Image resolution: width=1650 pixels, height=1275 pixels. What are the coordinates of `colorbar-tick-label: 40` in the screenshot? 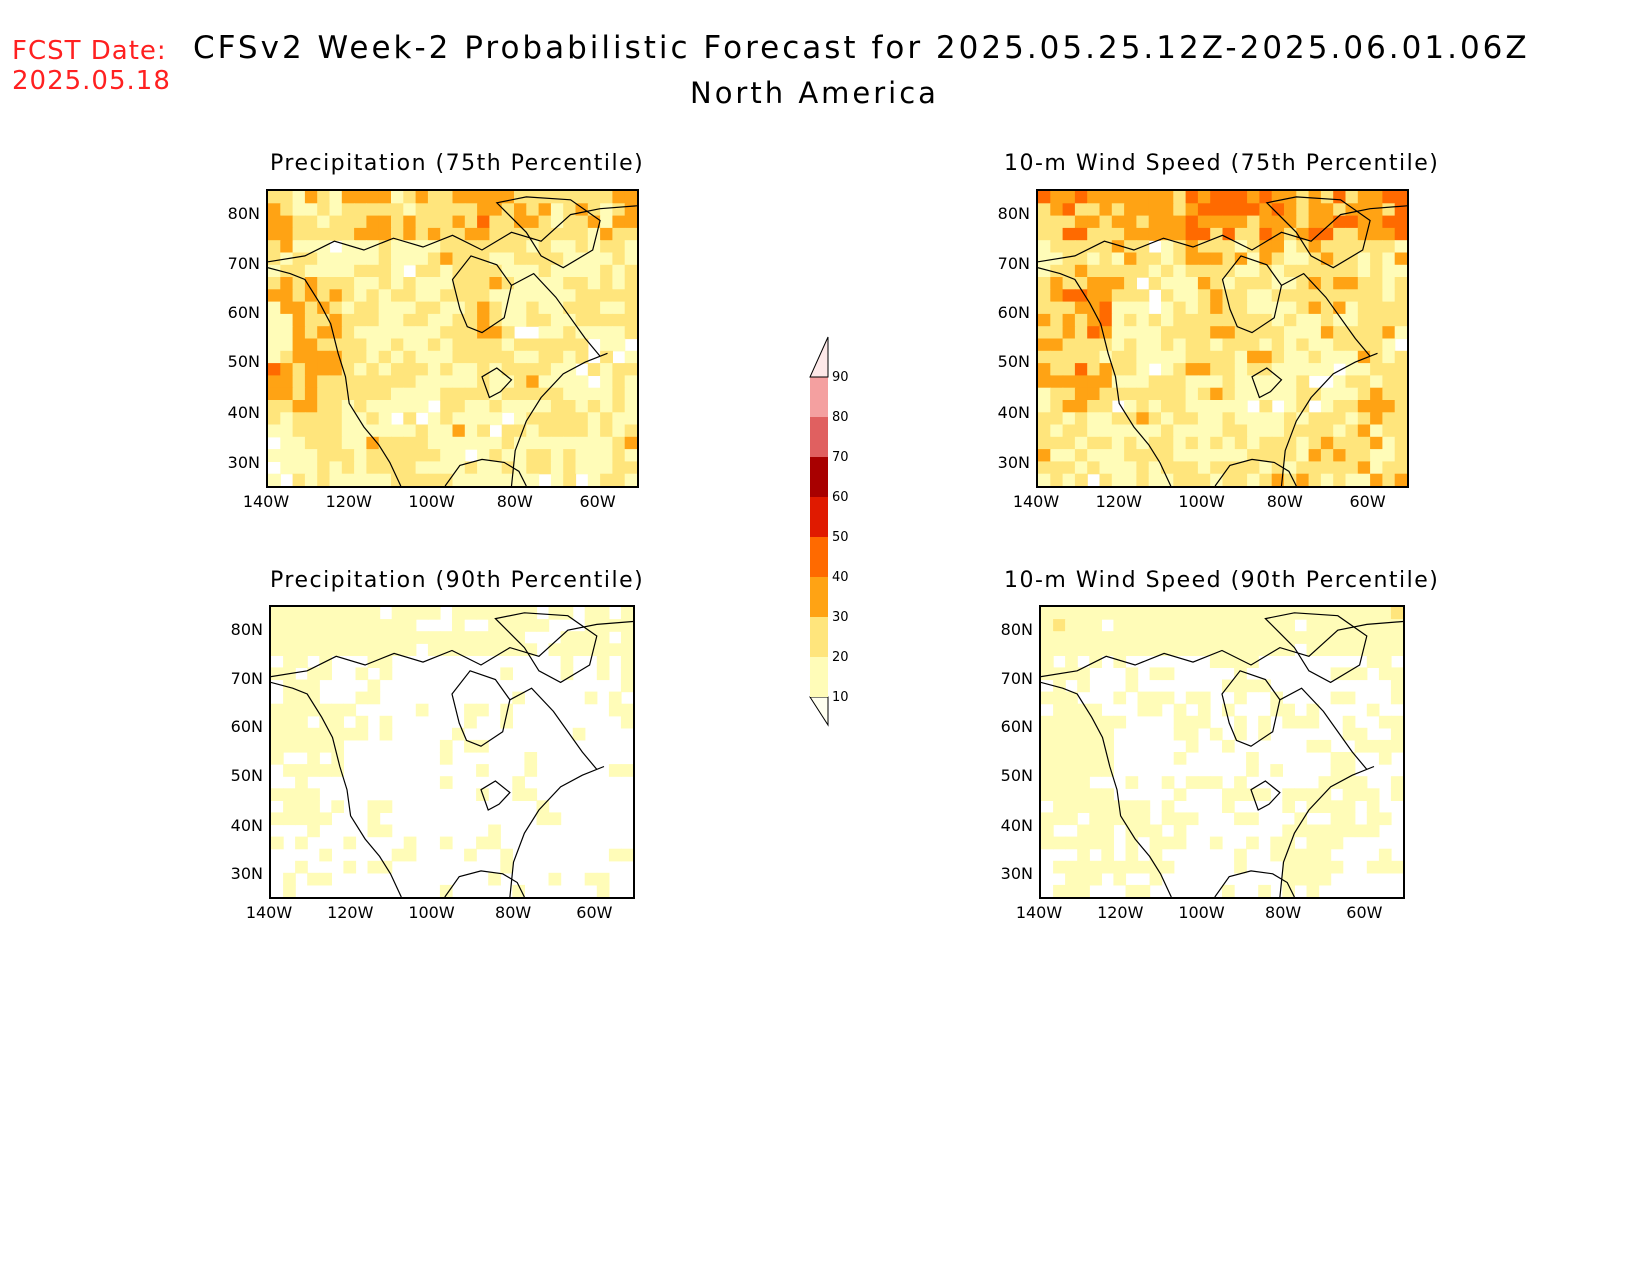 It's located at (840, 577).